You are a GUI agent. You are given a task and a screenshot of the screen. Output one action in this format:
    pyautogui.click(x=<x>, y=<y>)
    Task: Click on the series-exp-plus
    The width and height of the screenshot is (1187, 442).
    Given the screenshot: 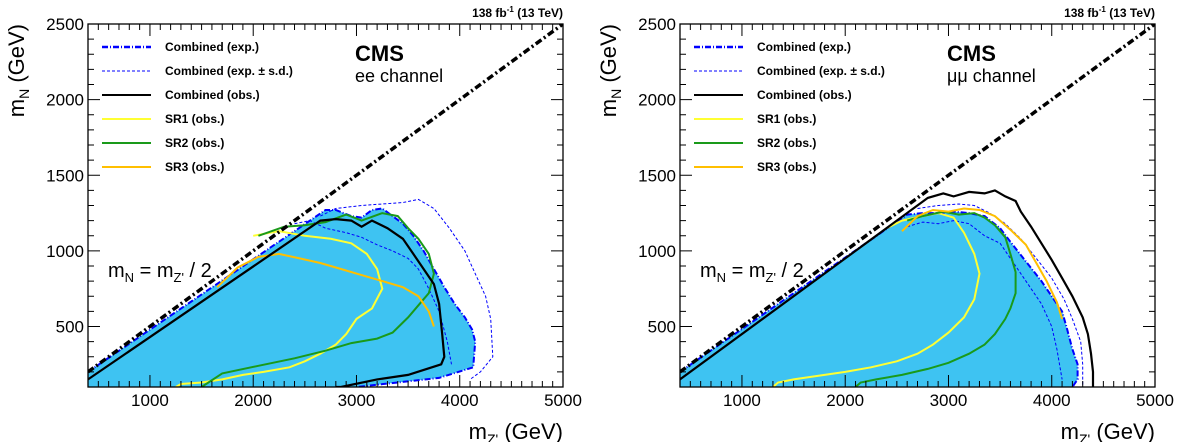 What is the action you would take?
    pyautogui.click(x=407, y=289)
    